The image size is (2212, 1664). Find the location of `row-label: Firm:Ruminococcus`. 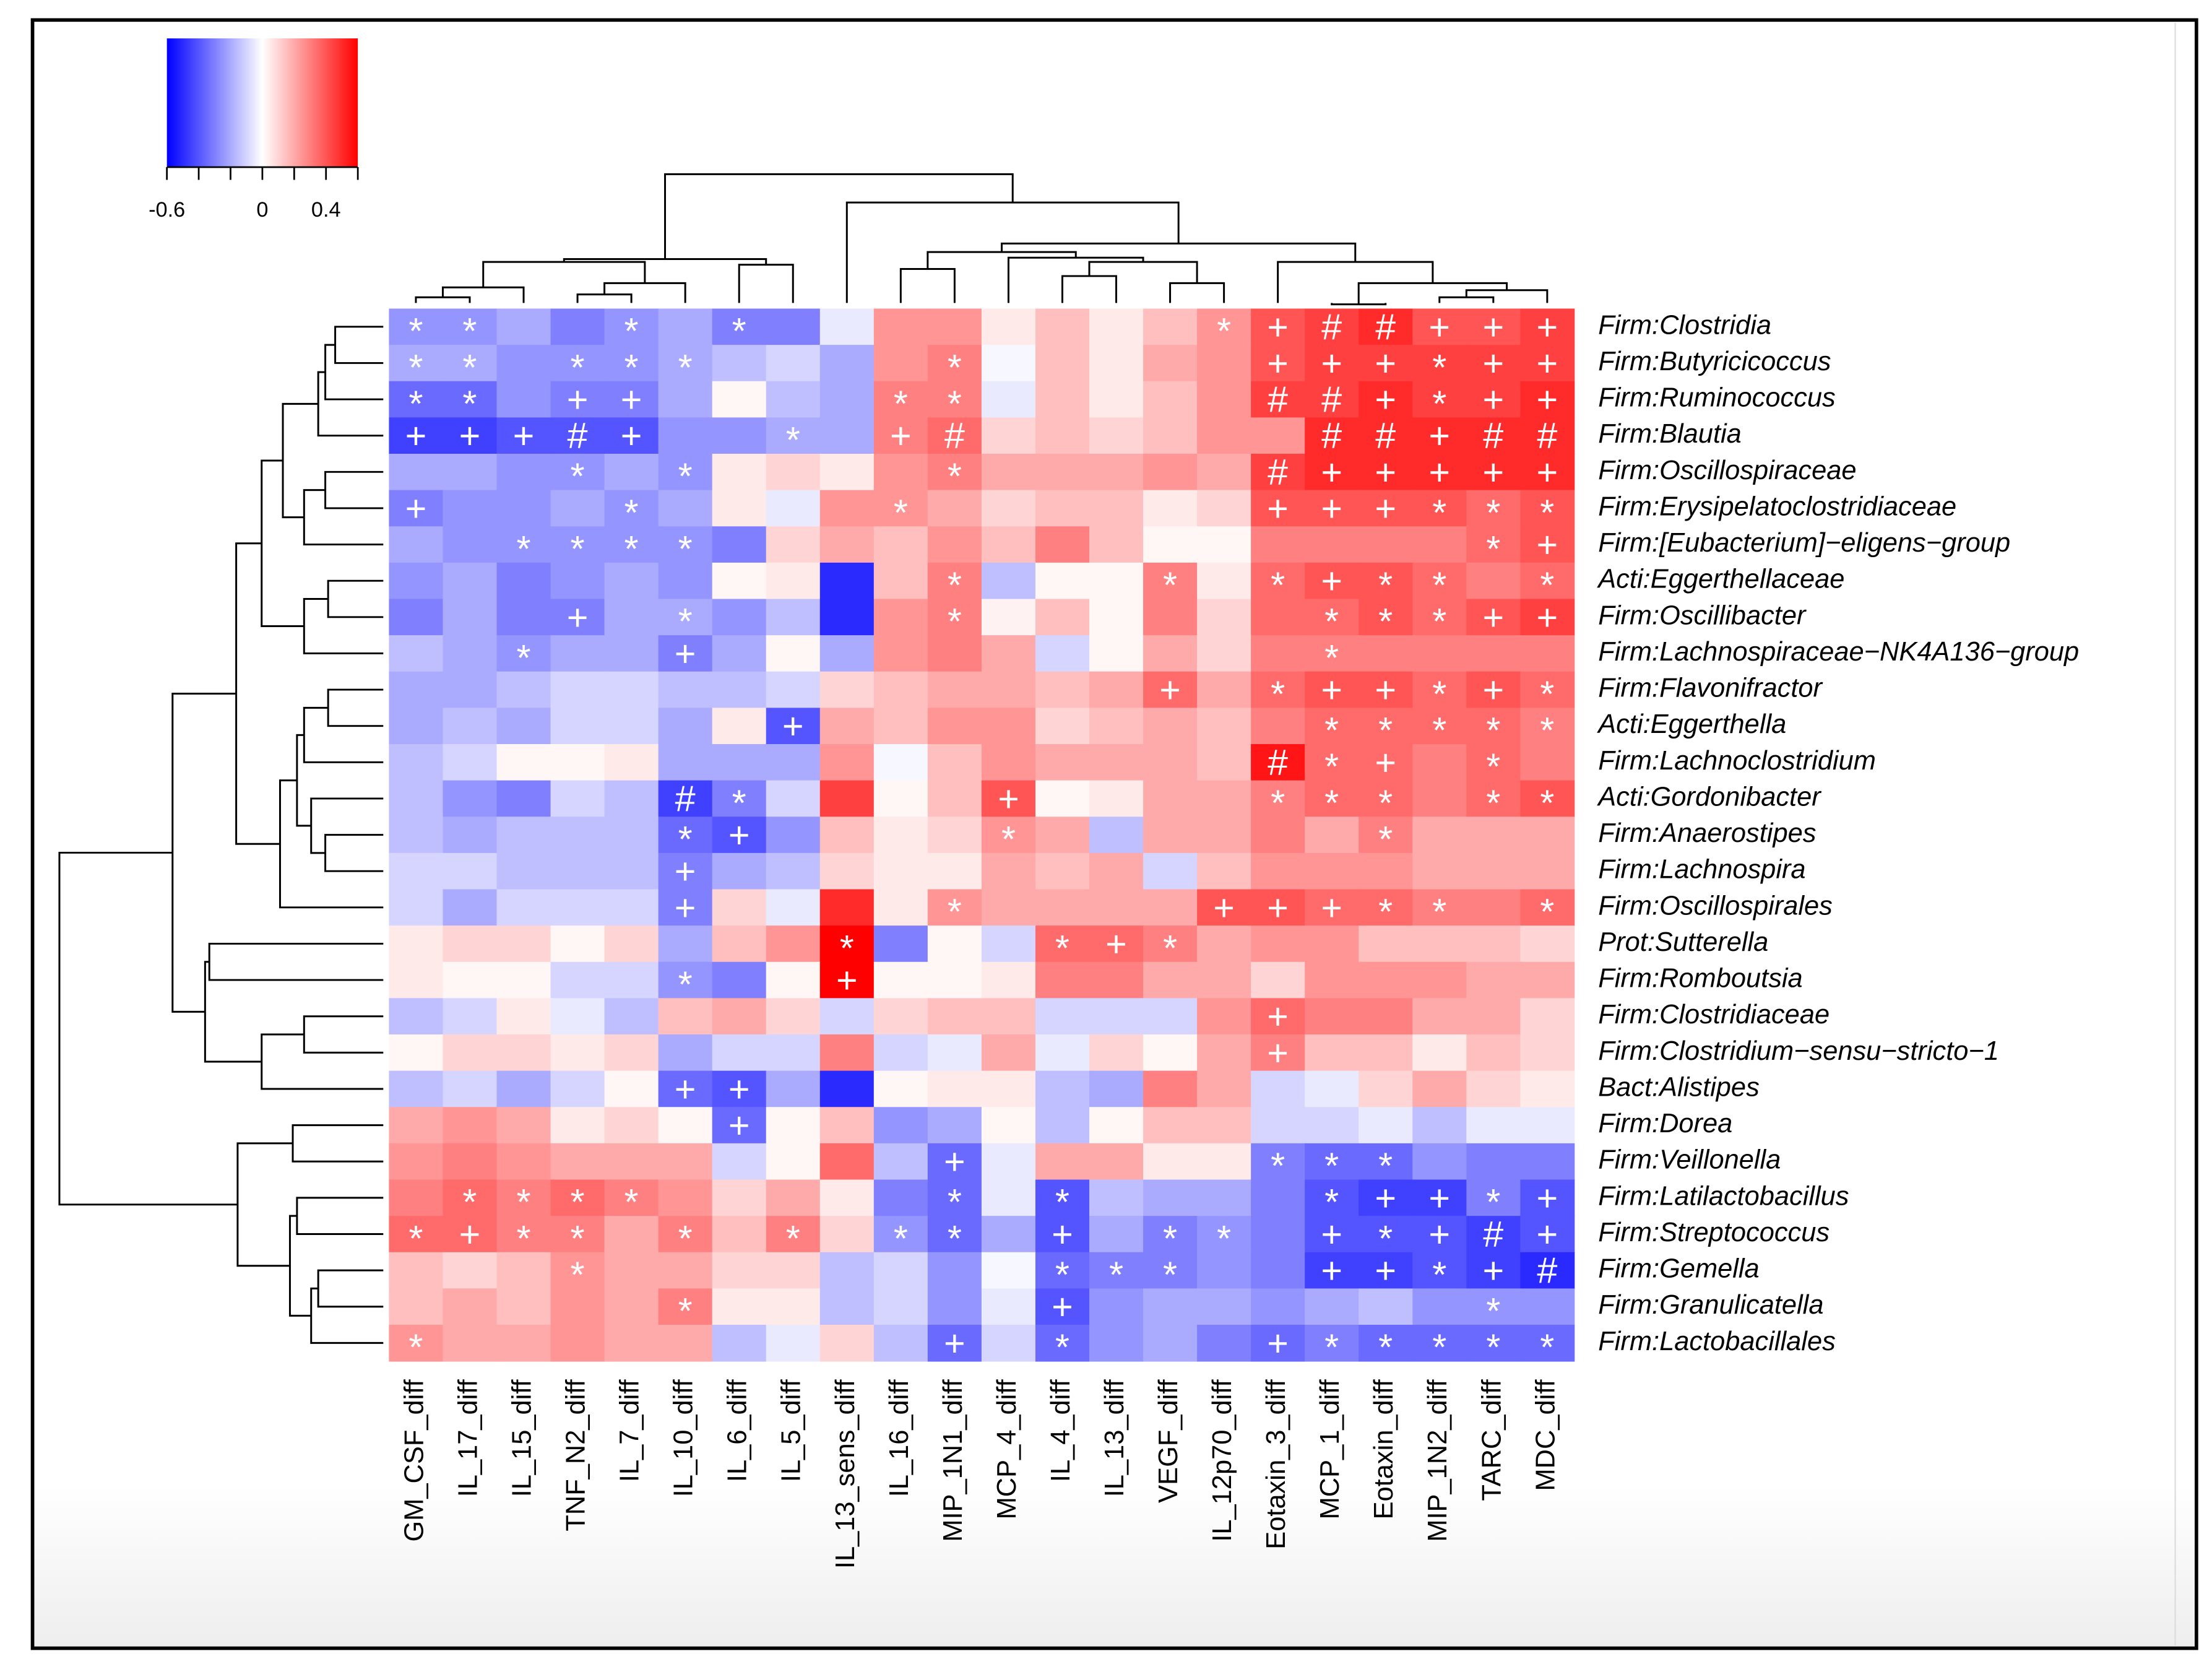

row-label: Firm:Ruminococcus is located at coordinates (1717, 398).